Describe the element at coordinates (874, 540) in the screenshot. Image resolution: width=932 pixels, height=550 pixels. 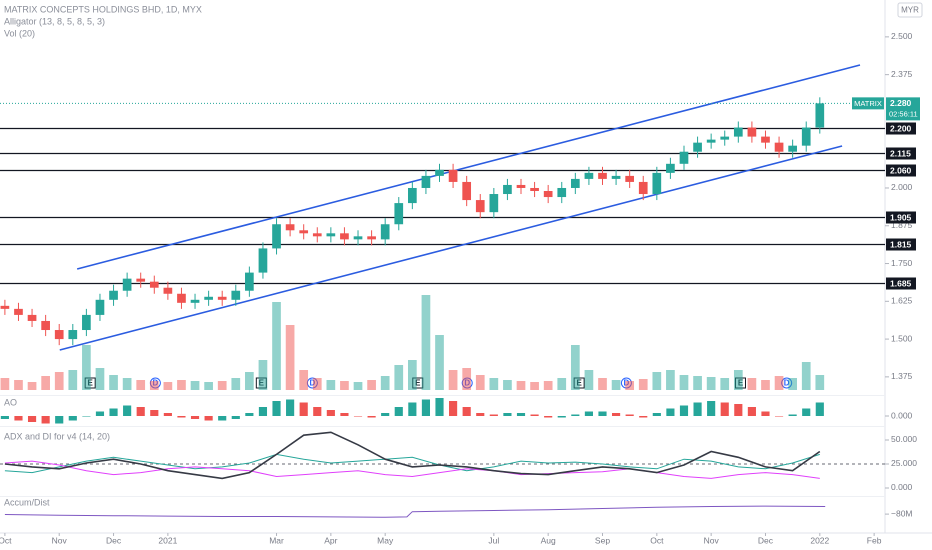
I see `x-tick-label: Feb` at that location.